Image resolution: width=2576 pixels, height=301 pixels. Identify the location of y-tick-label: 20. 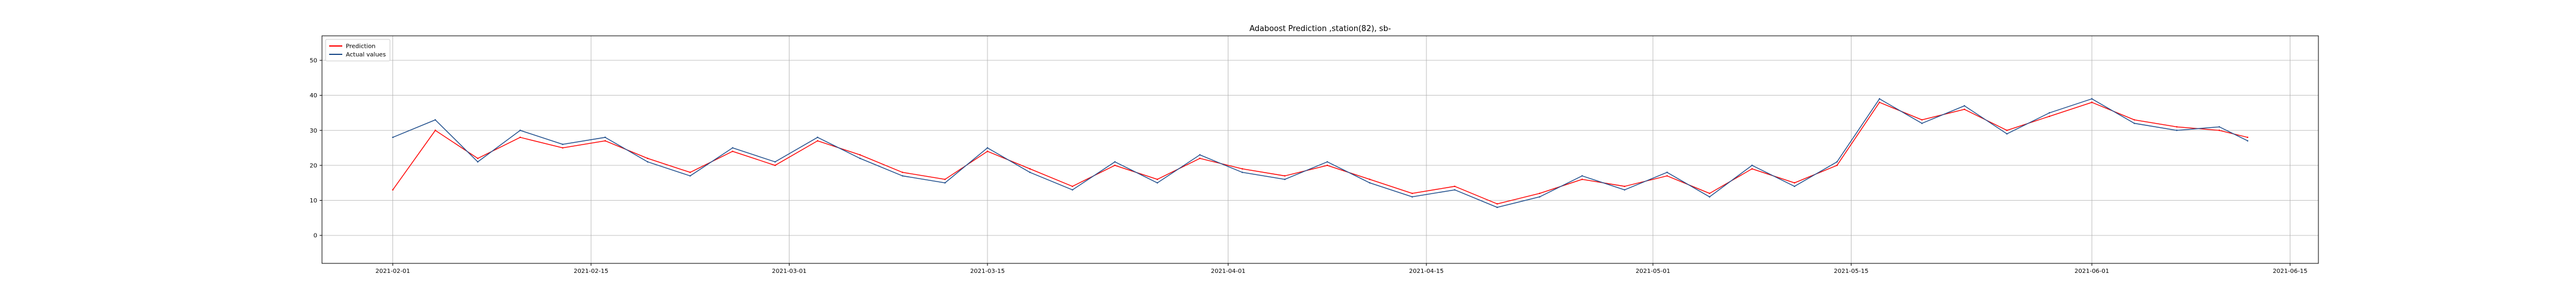
(313, 166).